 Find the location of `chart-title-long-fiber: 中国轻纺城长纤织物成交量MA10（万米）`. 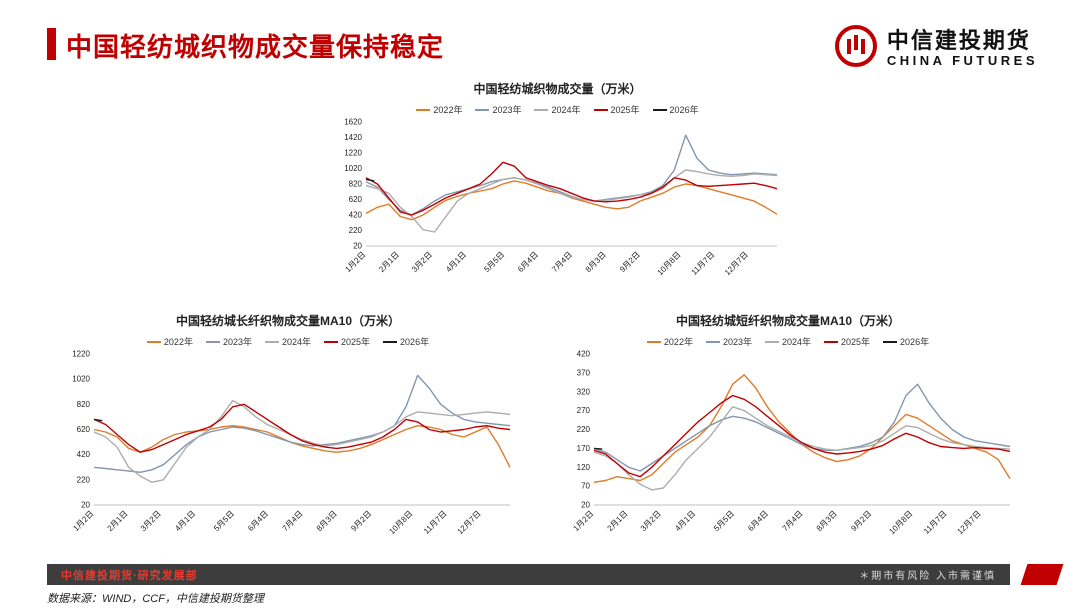

chart-title-long-fiber: 中国轻纺城长纤织物成交量MA10（万米） is located at coordinates (287, 321).